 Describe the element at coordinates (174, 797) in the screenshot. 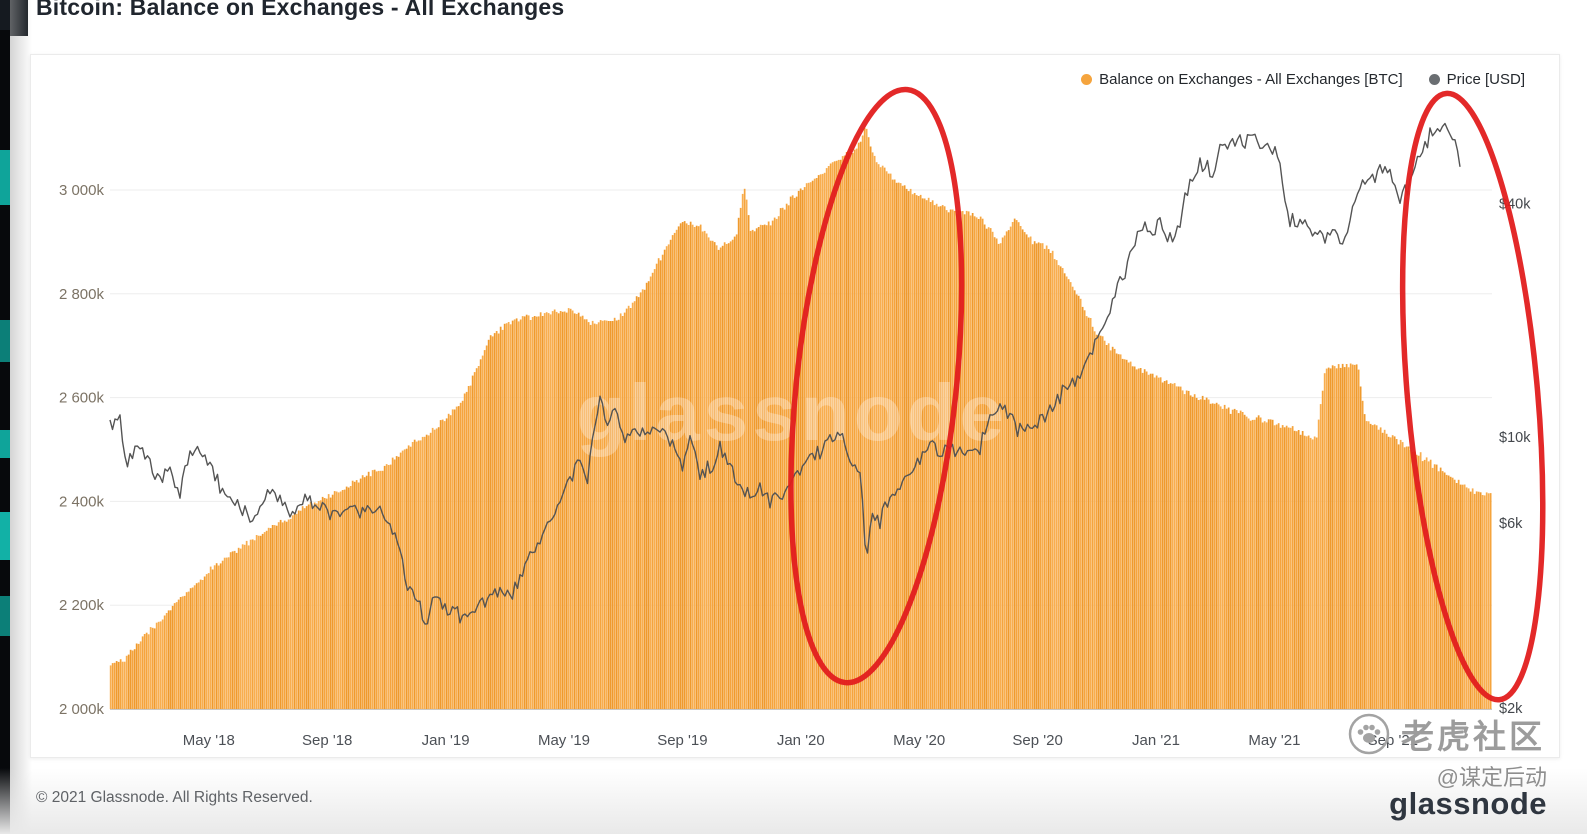

I see `copyright-text: © 2021 Glassnode. All Rights Reserved.` at that location.